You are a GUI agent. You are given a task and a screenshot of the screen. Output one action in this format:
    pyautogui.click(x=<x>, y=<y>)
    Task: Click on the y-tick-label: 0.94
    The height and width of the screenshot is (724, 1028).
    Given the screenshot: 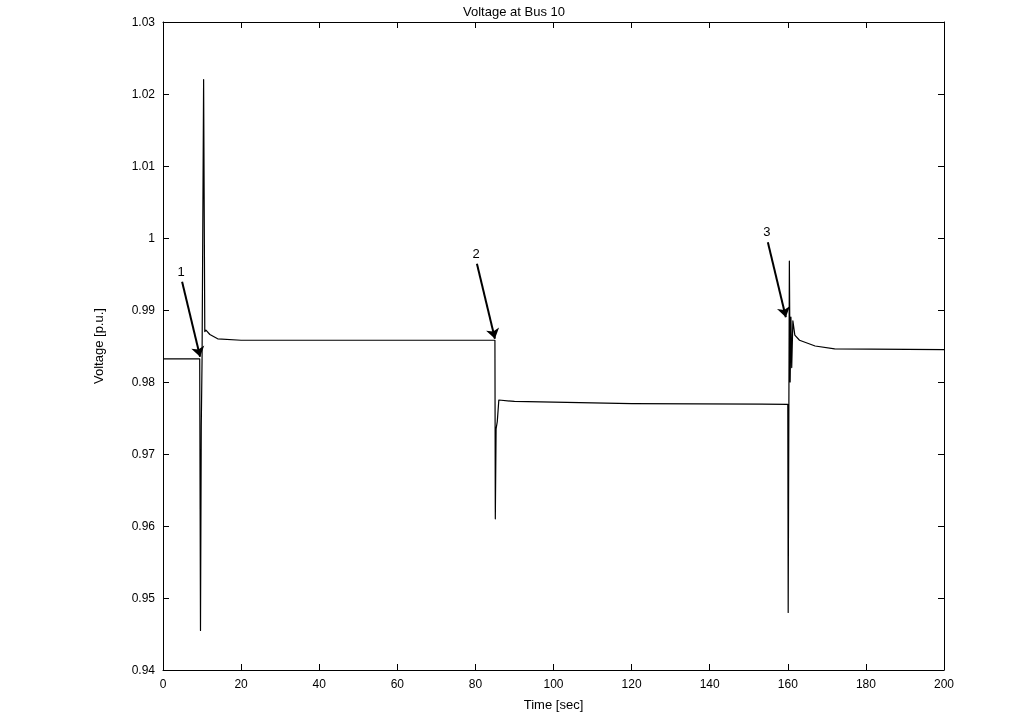 What is the action you would take?
    pyautogui.click(x=143, y=670)
    